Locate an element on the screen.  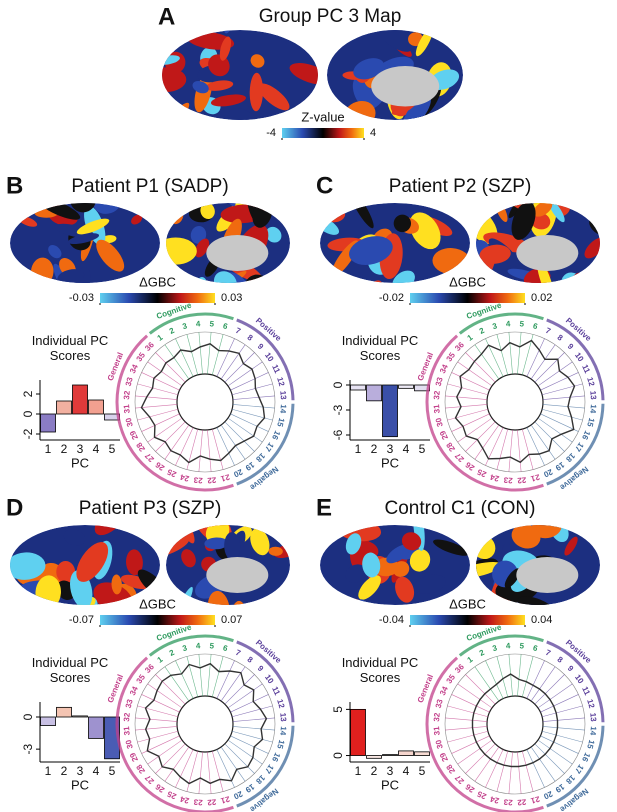
radar-group-arc is located at coordinates (265, 444).